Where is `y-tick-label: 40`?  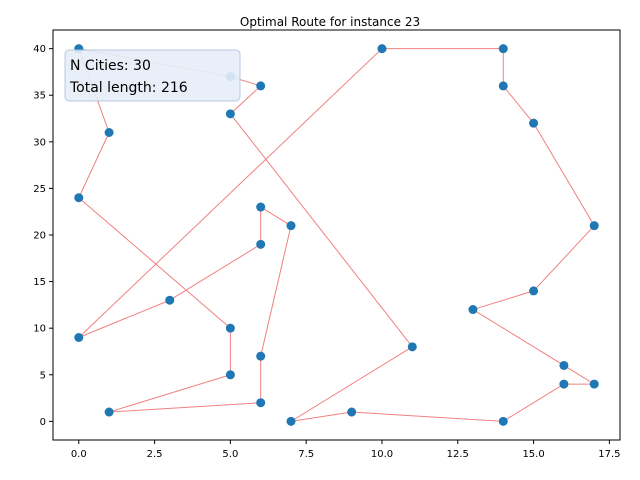
y-tick-label: 40 is located at coordinates (39, 49).